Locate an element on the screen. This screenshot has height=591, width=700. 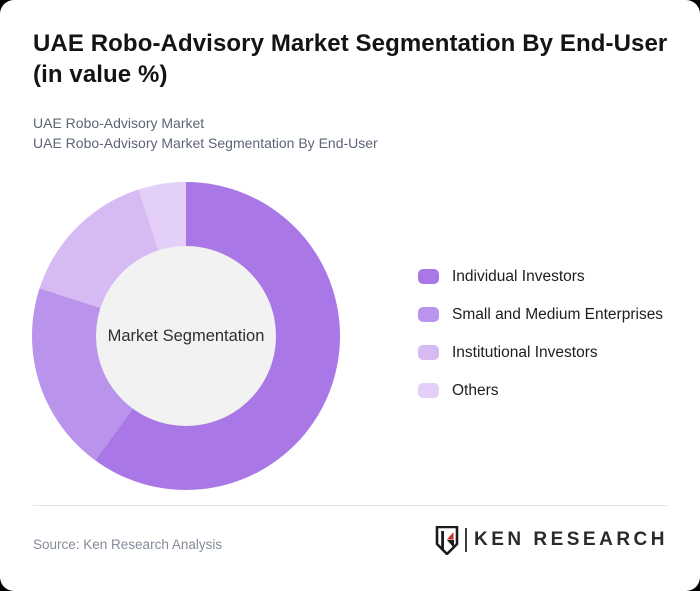
source-text: Source: Ken Research Analysis is located at coordinates (128, 544).